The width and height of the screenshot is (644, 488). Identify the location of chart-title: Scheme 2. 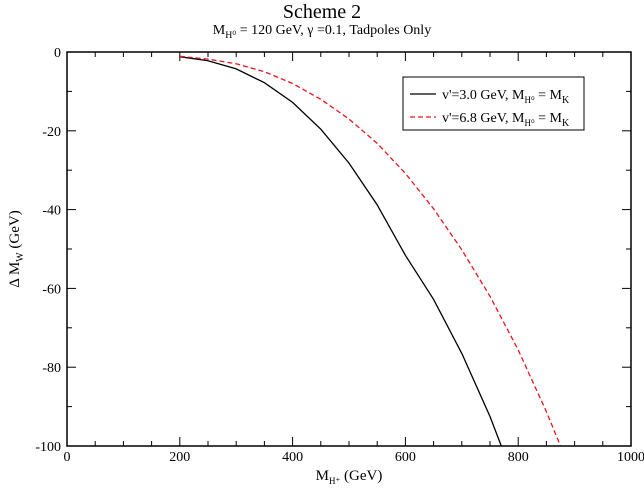
(322, 12).